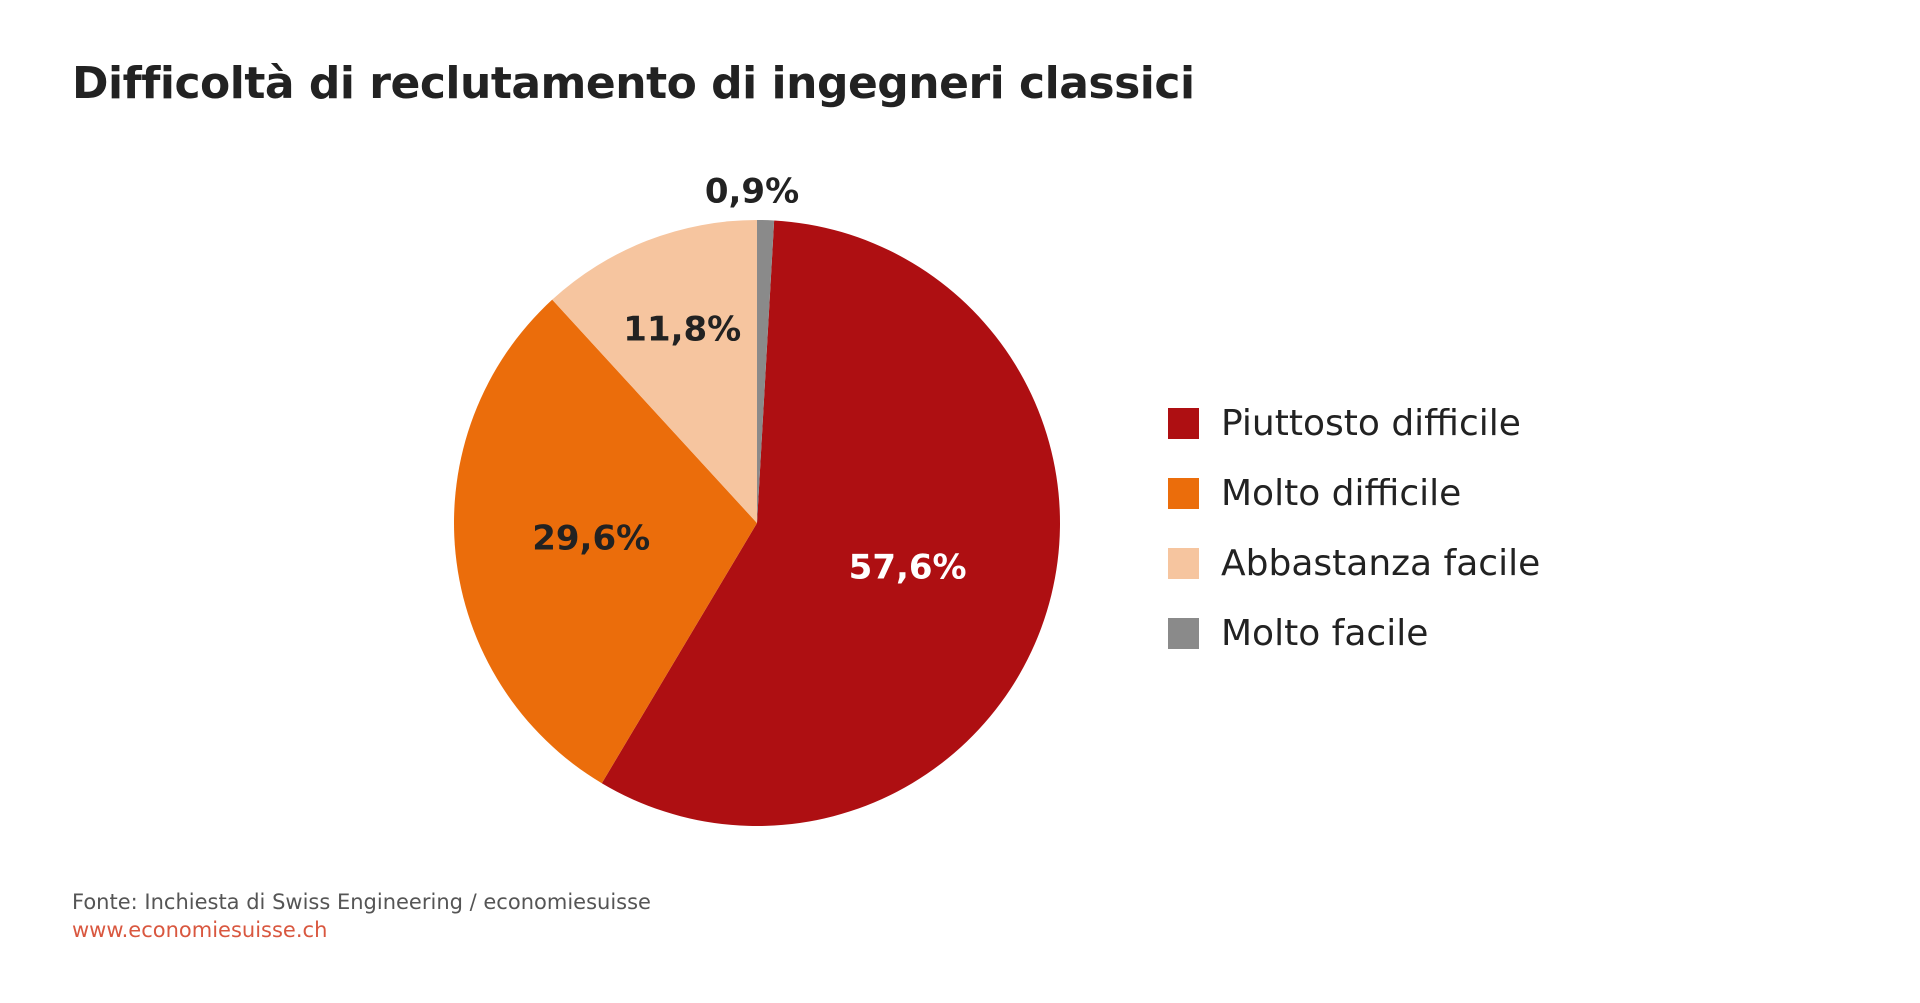 The image size is (1920, 1003). What do you see at coordinates (752, 192) in the screenshot?
I see `slice-molto-facile-label: 0,9%` at bounding box center [752, 192].